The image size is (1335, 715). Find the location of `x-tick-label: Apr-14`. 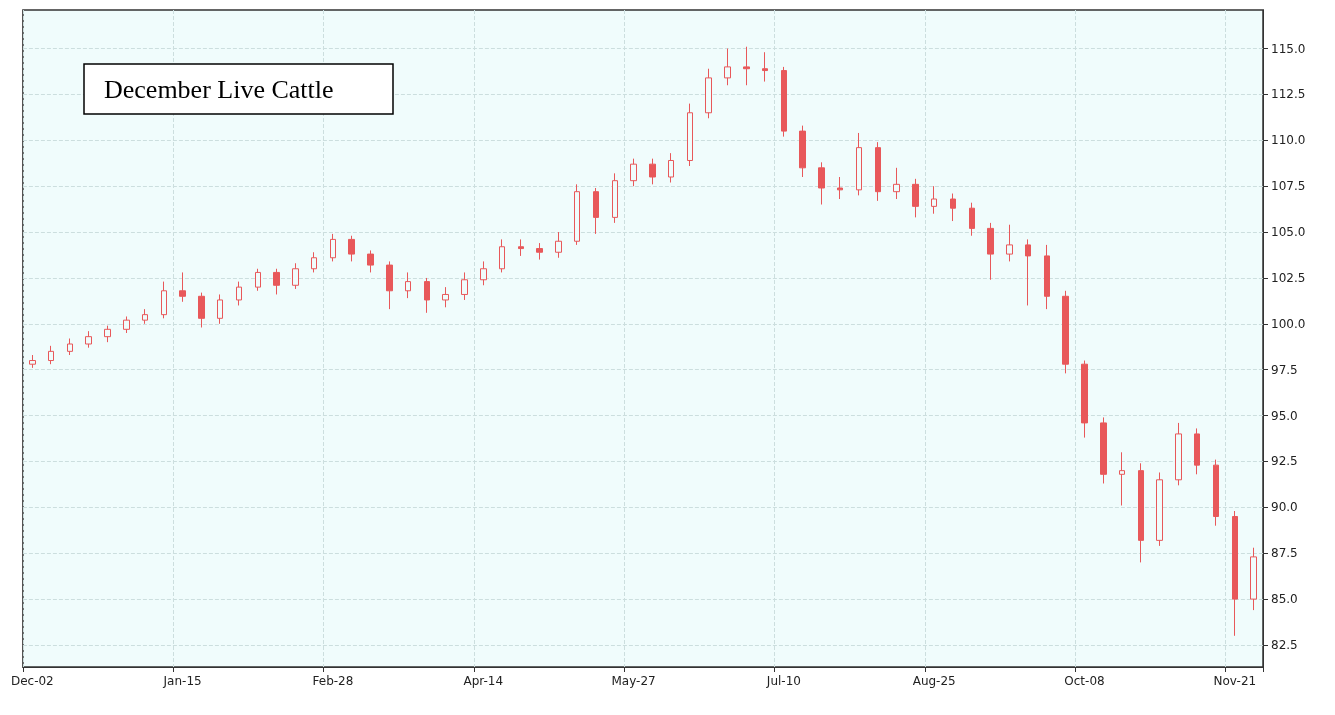

x-tick-label: Apr-14 is located at coordinates (483, 681).